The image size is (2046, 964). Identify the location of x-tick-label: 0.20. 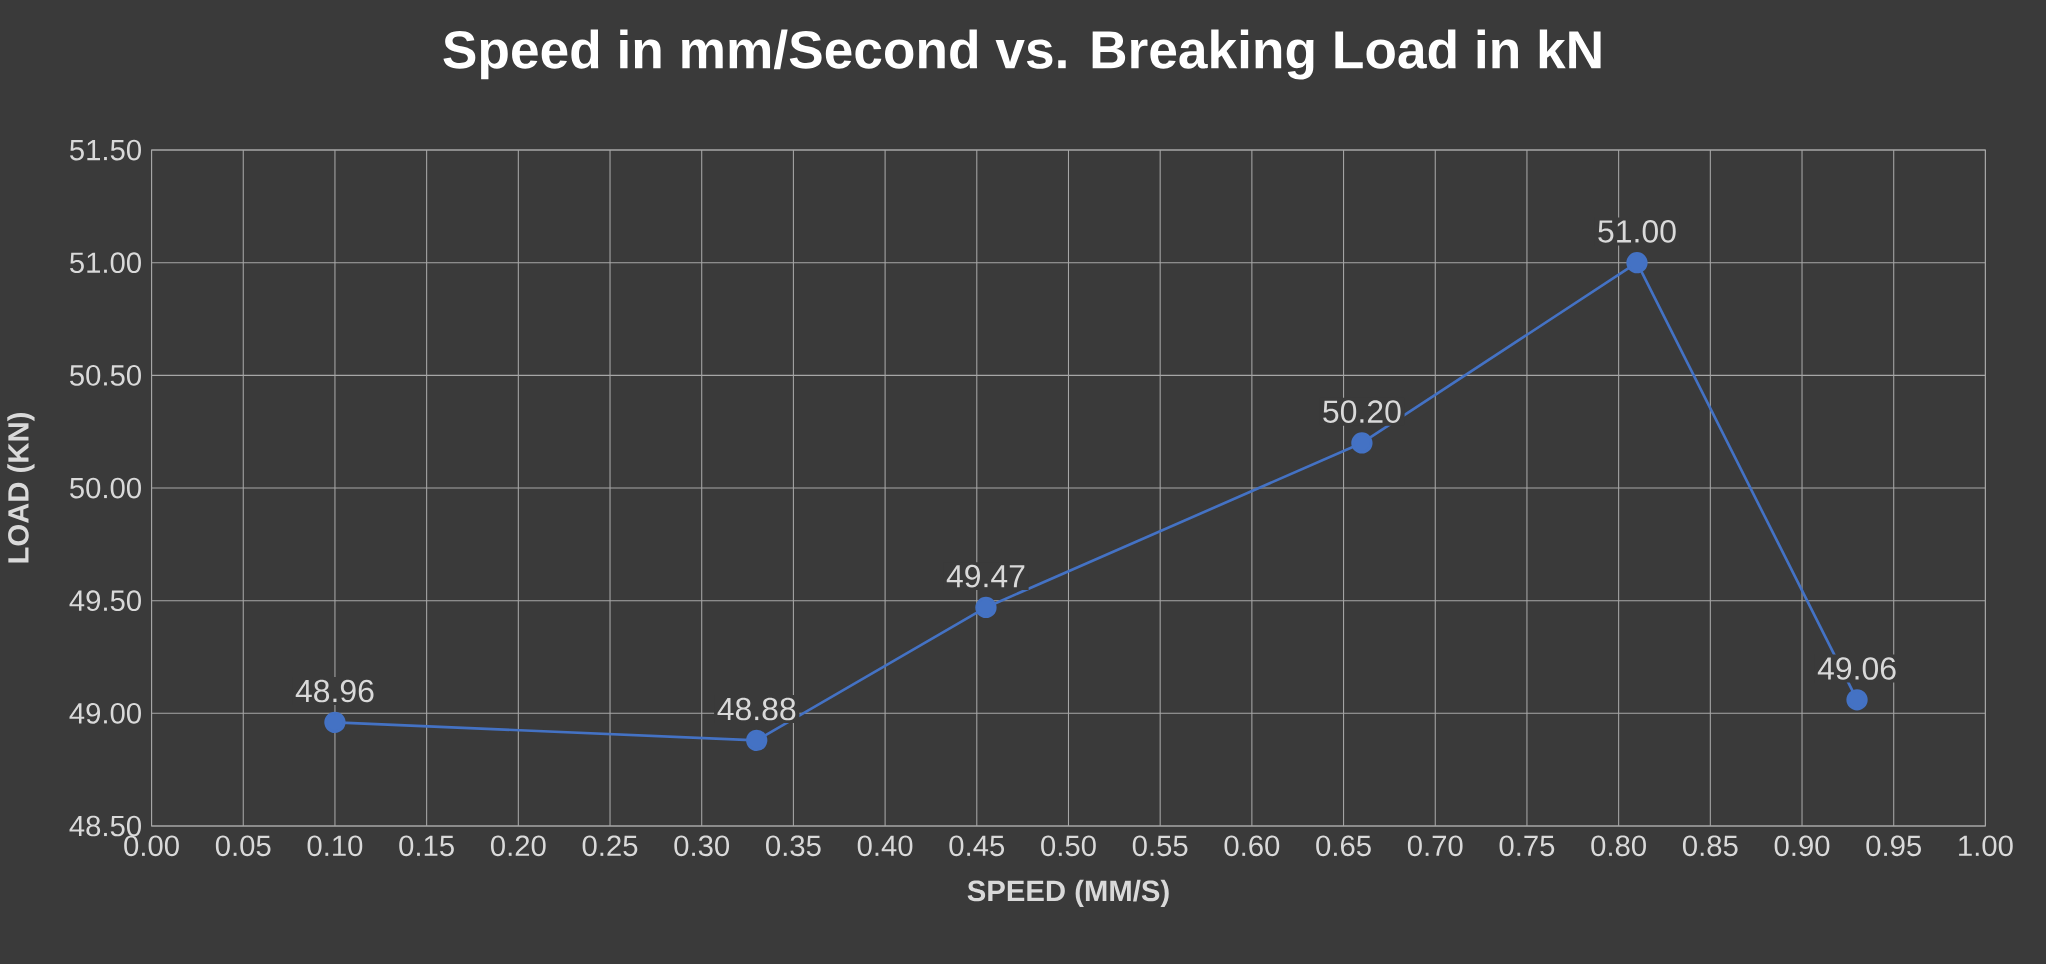
(518, 846).